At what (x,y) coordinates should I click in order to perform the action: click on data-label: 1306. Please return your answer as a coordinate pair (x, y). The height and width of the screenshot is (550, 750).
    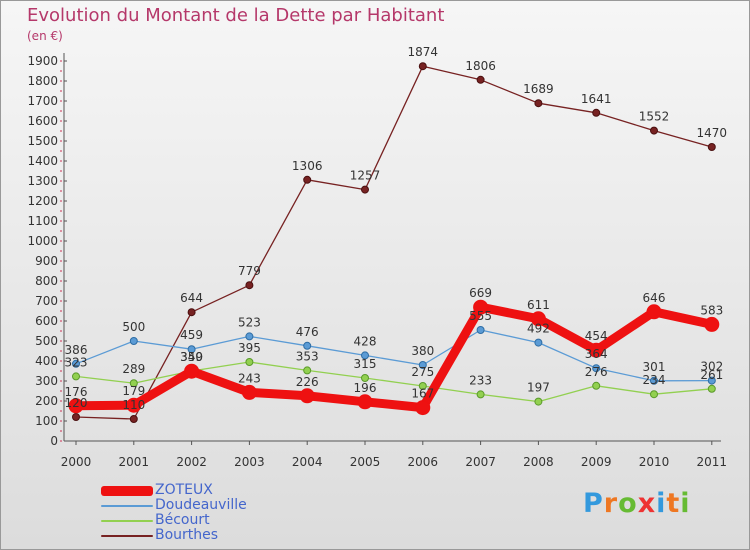
    Looking at the image, I should click on (307, 166).